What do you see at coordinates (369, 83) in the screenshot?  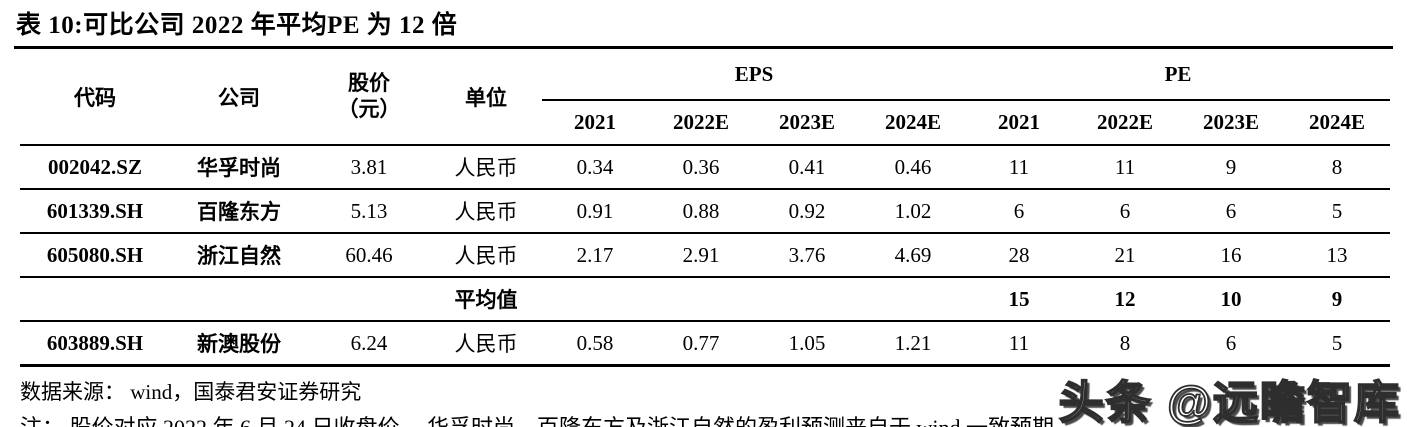 I see `price-label-line1: 股价` at bounding box center [369, 83].